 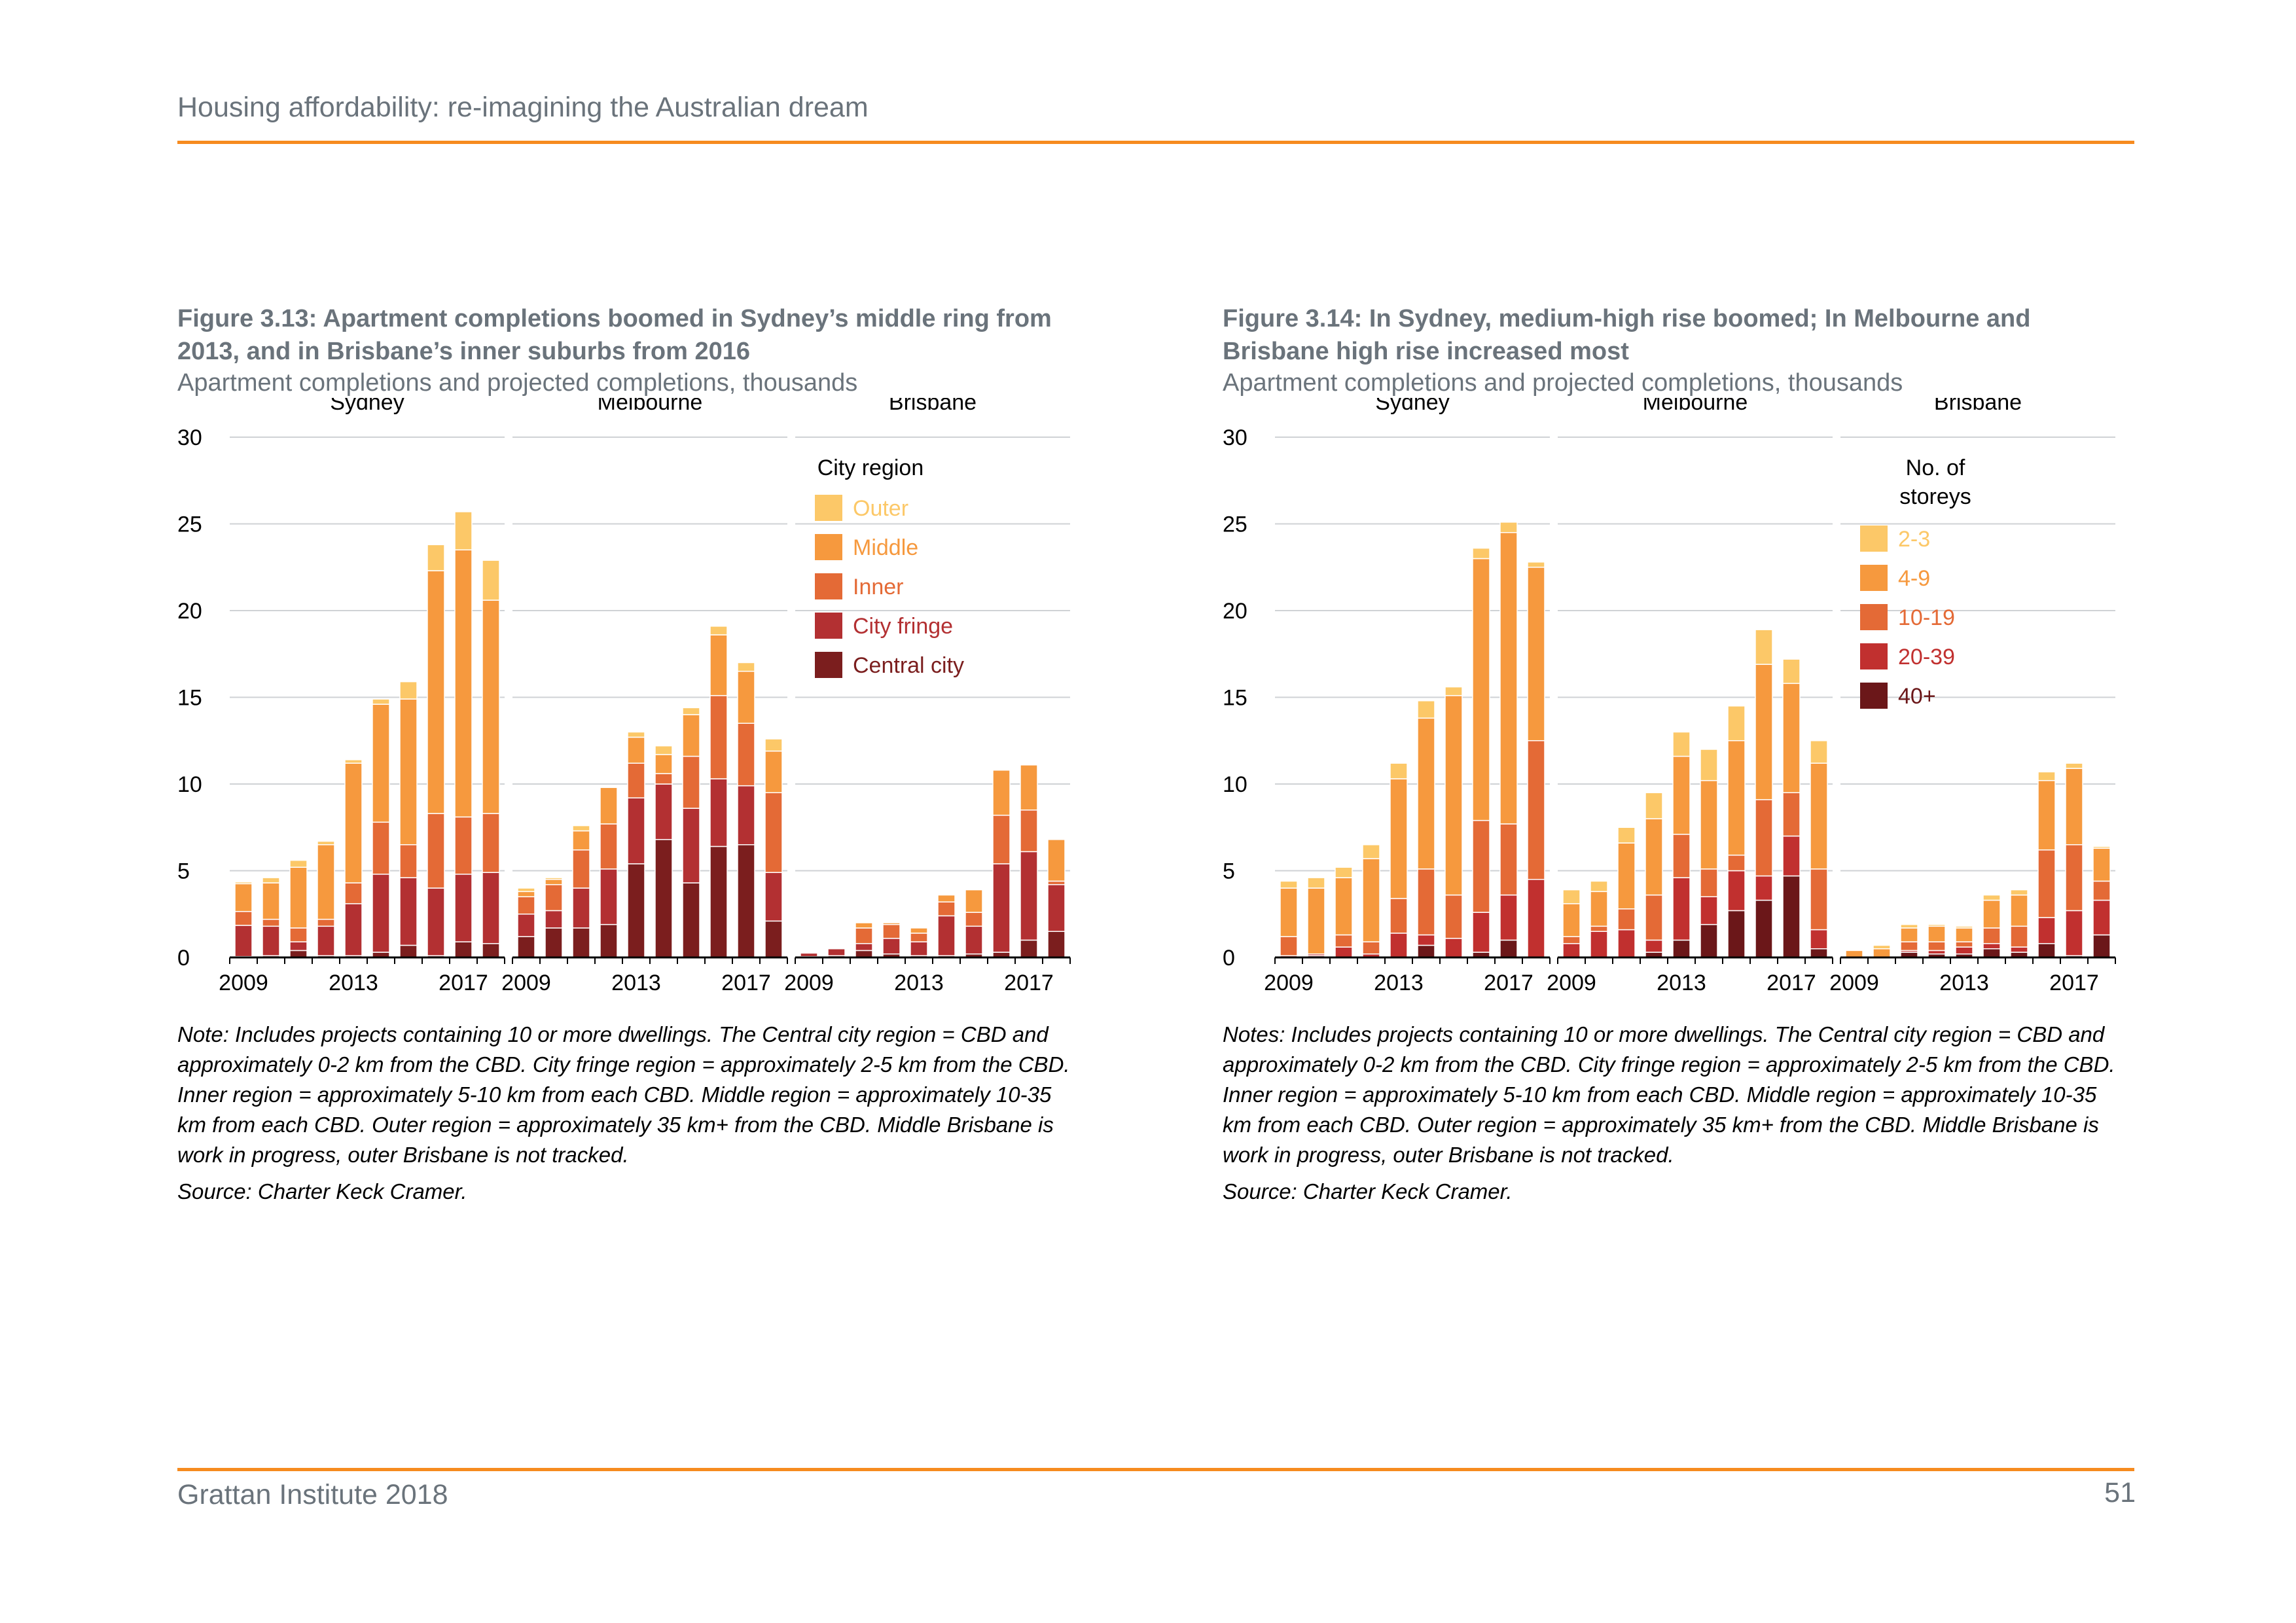 I want to click on y-tick-label: 5, so click(x=183, y=871).